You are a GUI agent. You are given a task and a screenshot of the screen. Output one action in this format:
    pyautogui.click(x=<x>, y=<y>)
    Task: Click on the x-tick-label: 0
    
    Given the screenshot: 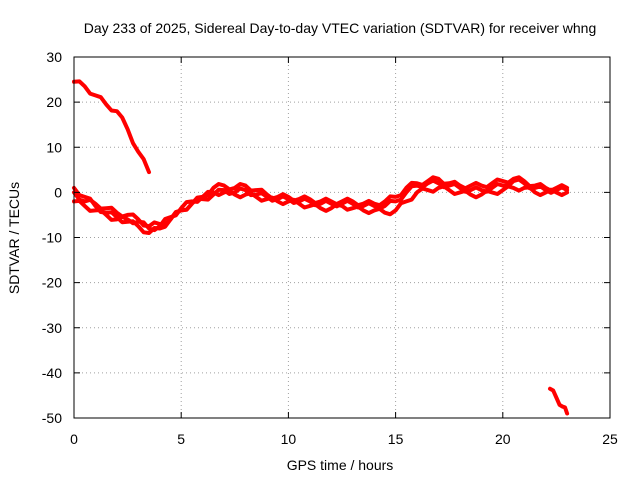 What is the action you would take?
    pyautogui.click(x=74, y=439)
    